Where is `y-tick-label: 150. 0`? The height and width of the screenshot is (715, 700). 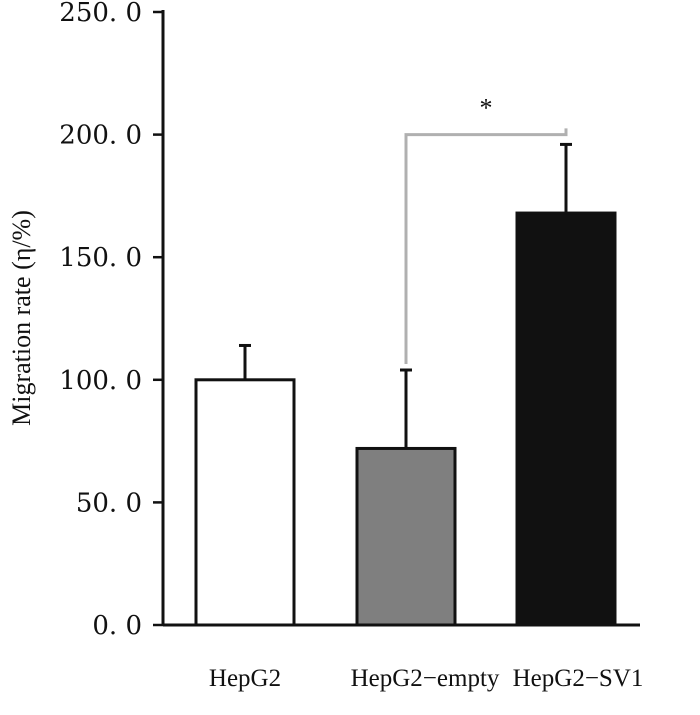 y-tick-label: 150. 0 is located at coordinates (100, 258).